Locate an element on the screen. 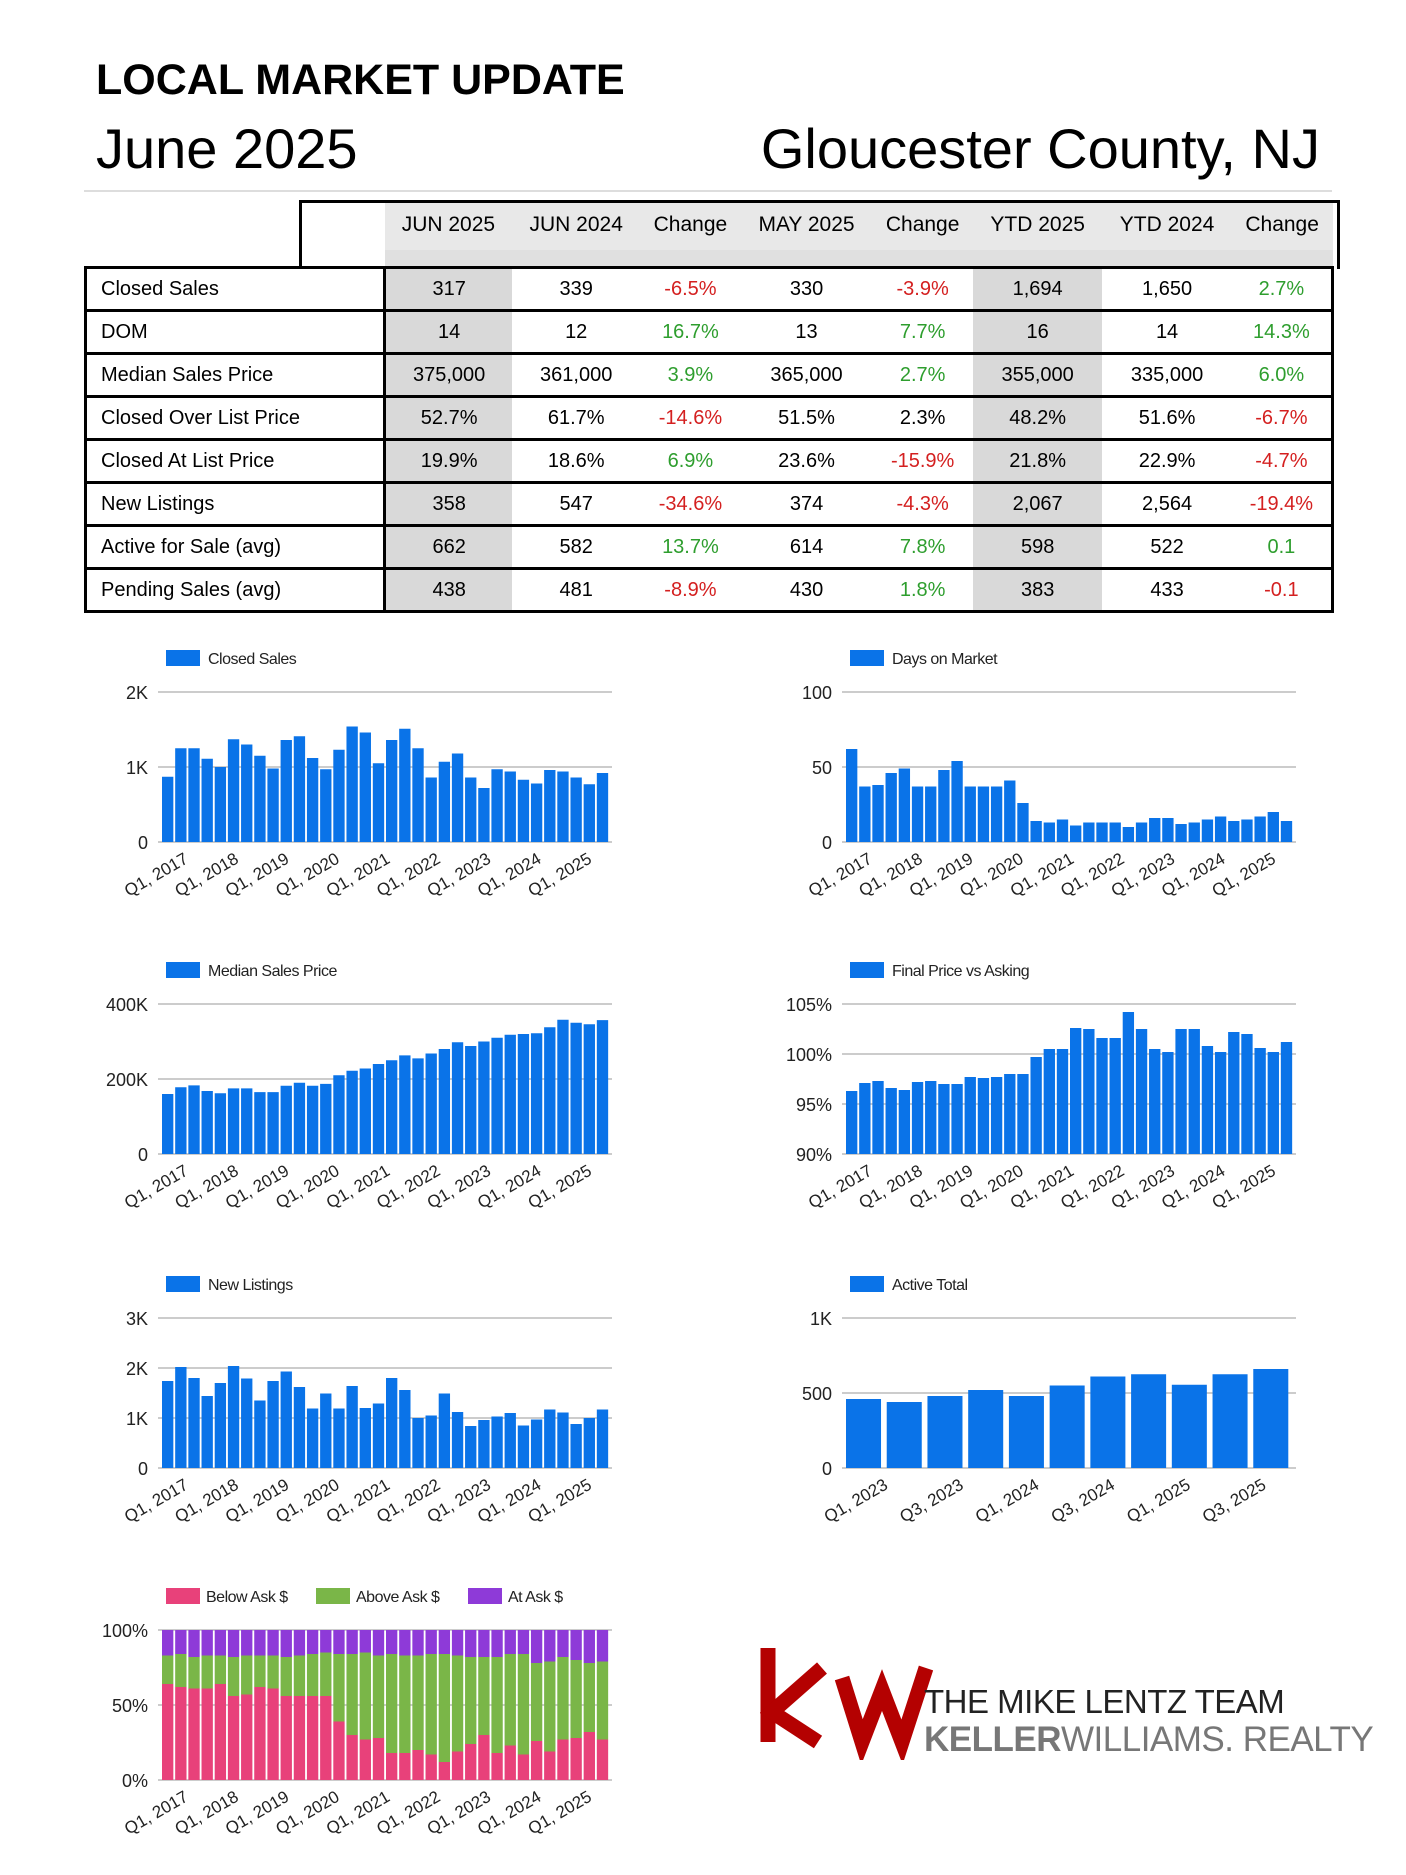 The width and height of the screenshot is (1406, 1875). table-cell: 430 is located at coordinates (806, 590).